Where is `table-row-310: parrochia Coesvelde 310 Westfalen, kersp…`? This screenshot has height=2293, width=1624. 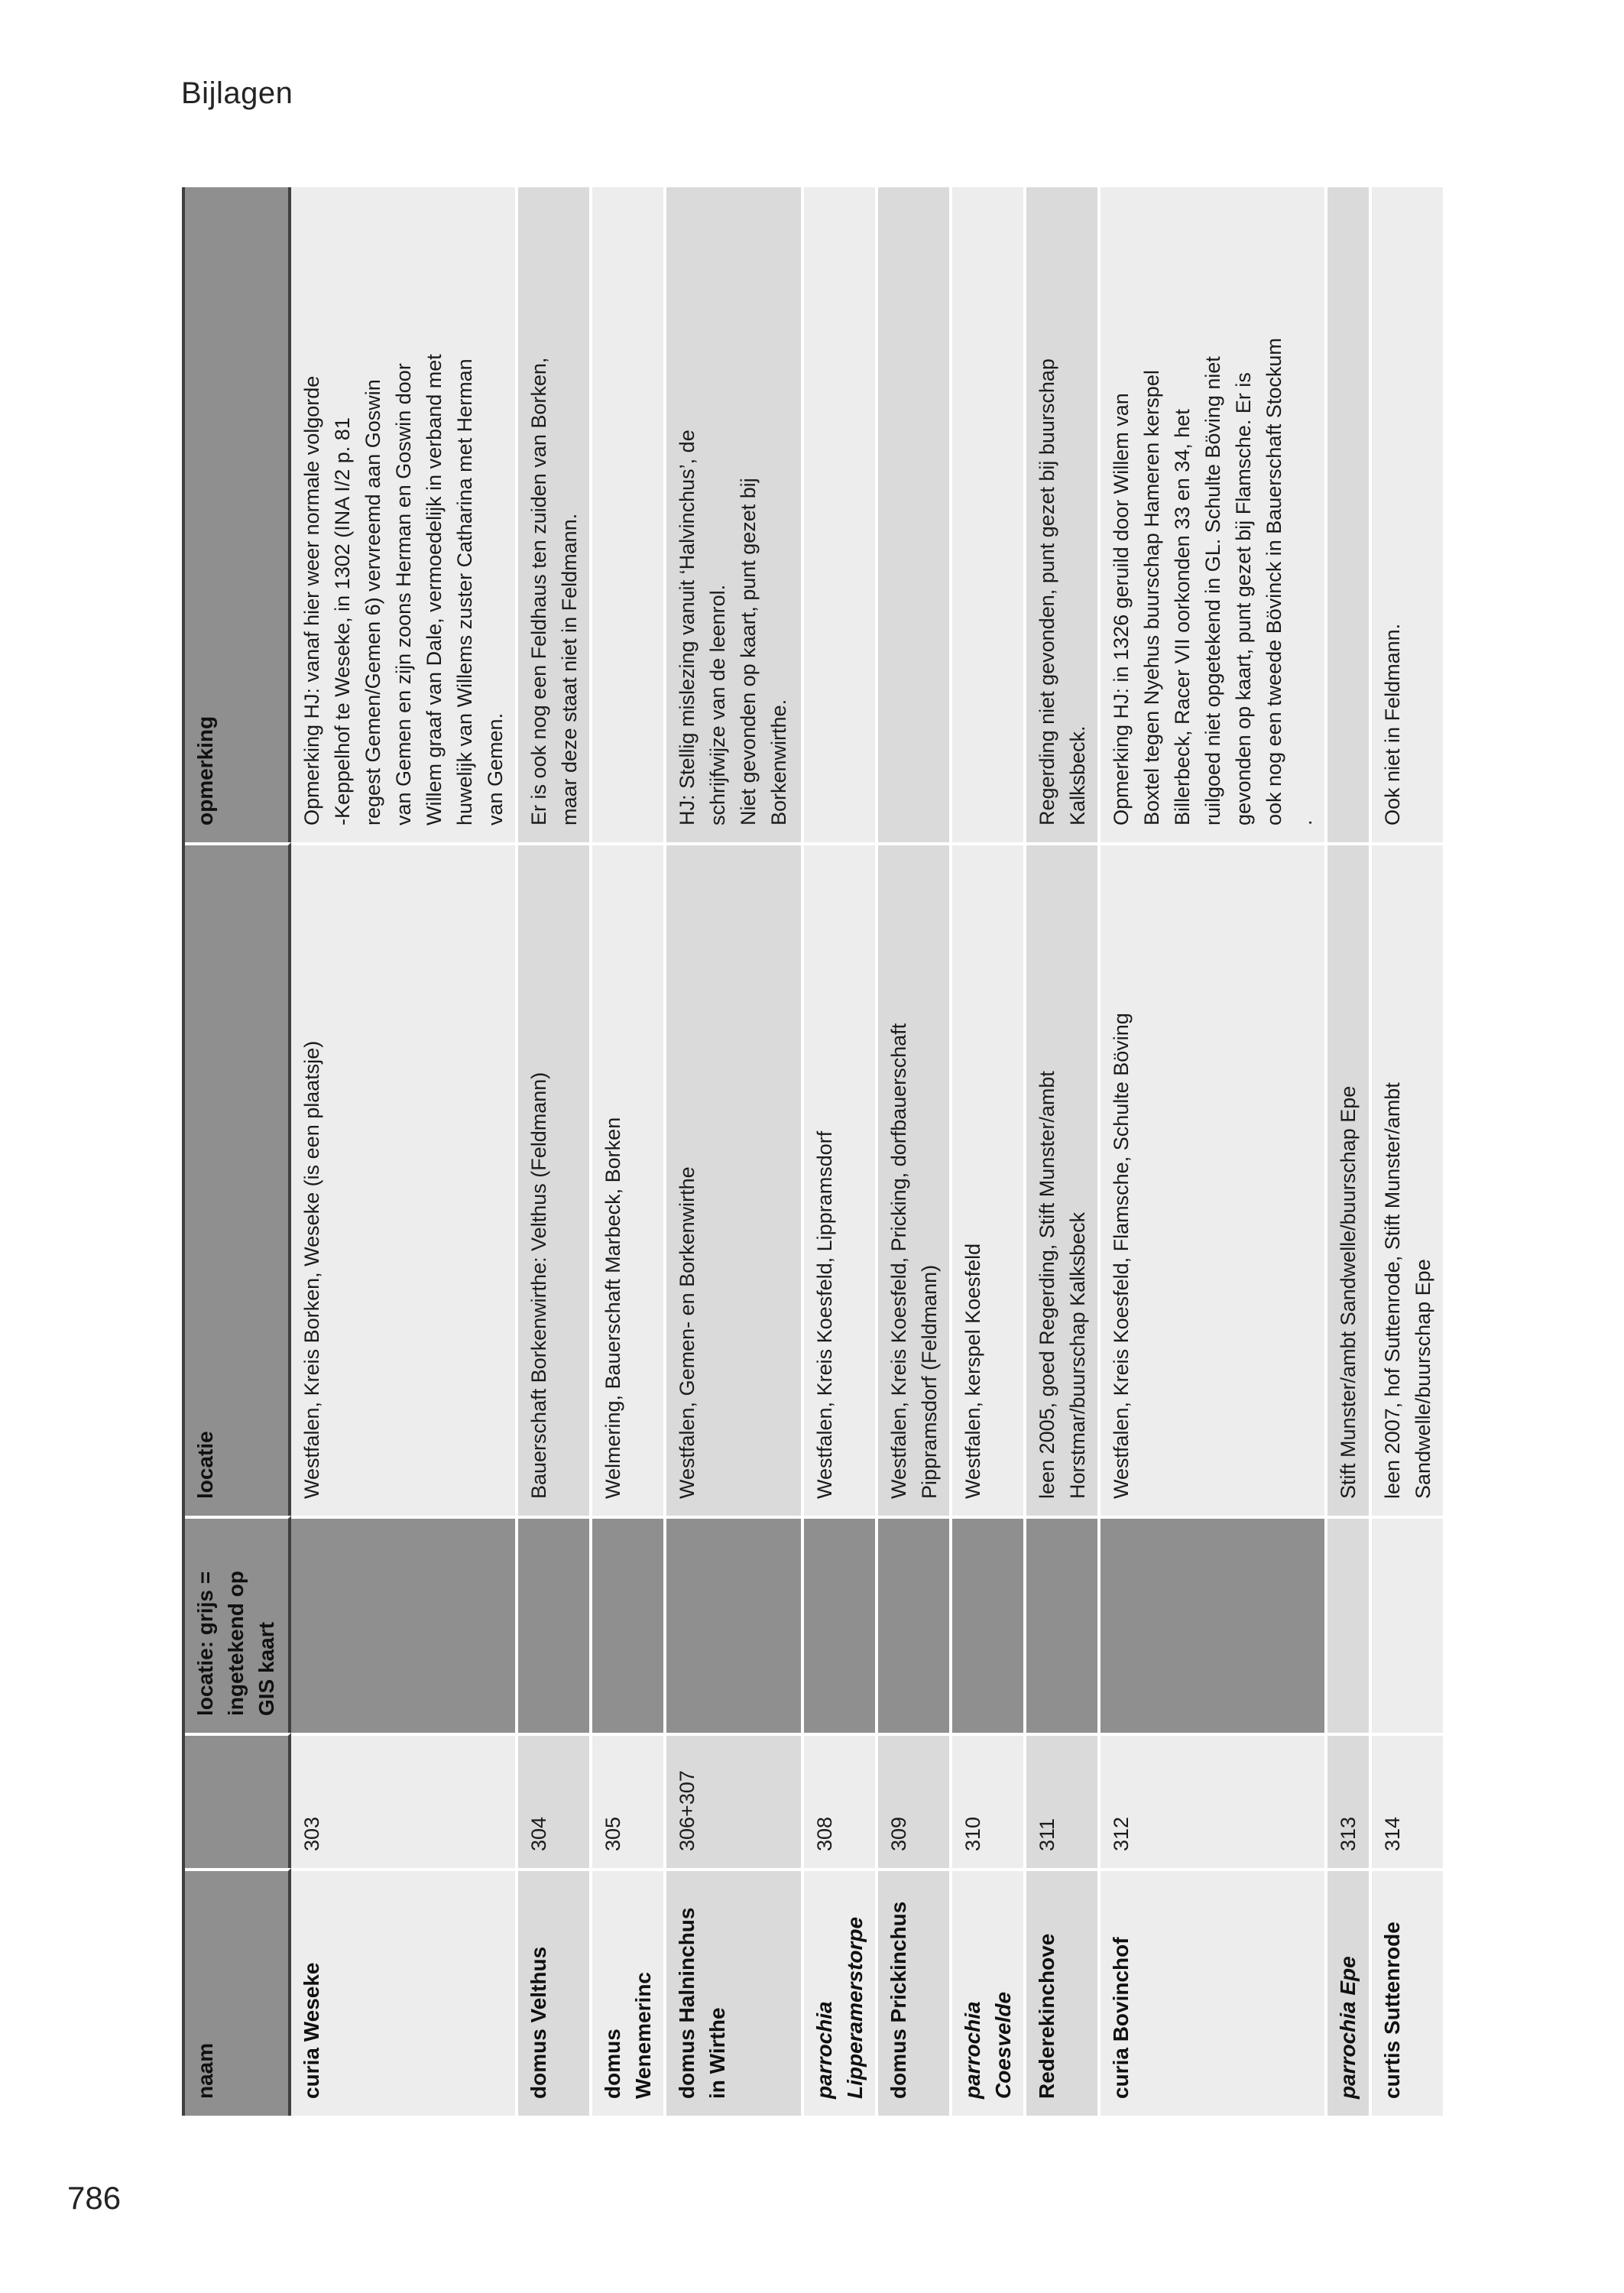
table-row-310: parrochia Coesvelde 310 Westfalen, kersp… is located at coordinates (989, 1151).